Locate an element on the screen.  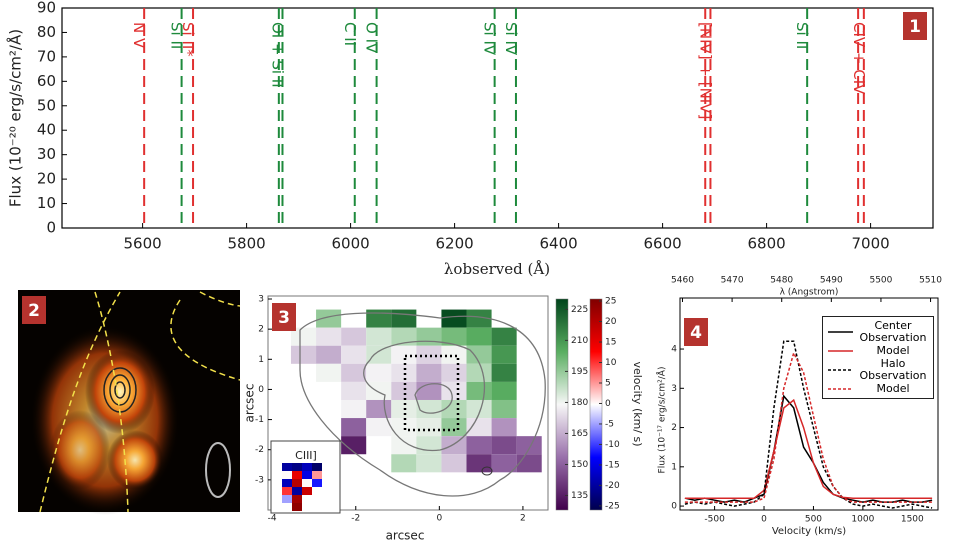
colorbar-tick-label: 225 is located at coordinates (579, 310).